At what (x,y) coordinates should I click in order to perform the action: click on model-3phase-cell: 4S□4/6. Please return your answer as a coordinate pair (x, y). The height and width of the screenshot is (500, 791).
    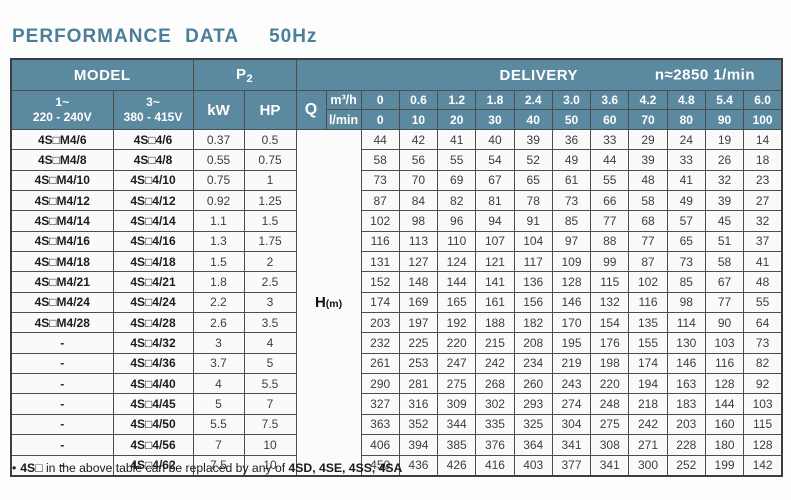
    Looking at the image, I should click on (153, 139).